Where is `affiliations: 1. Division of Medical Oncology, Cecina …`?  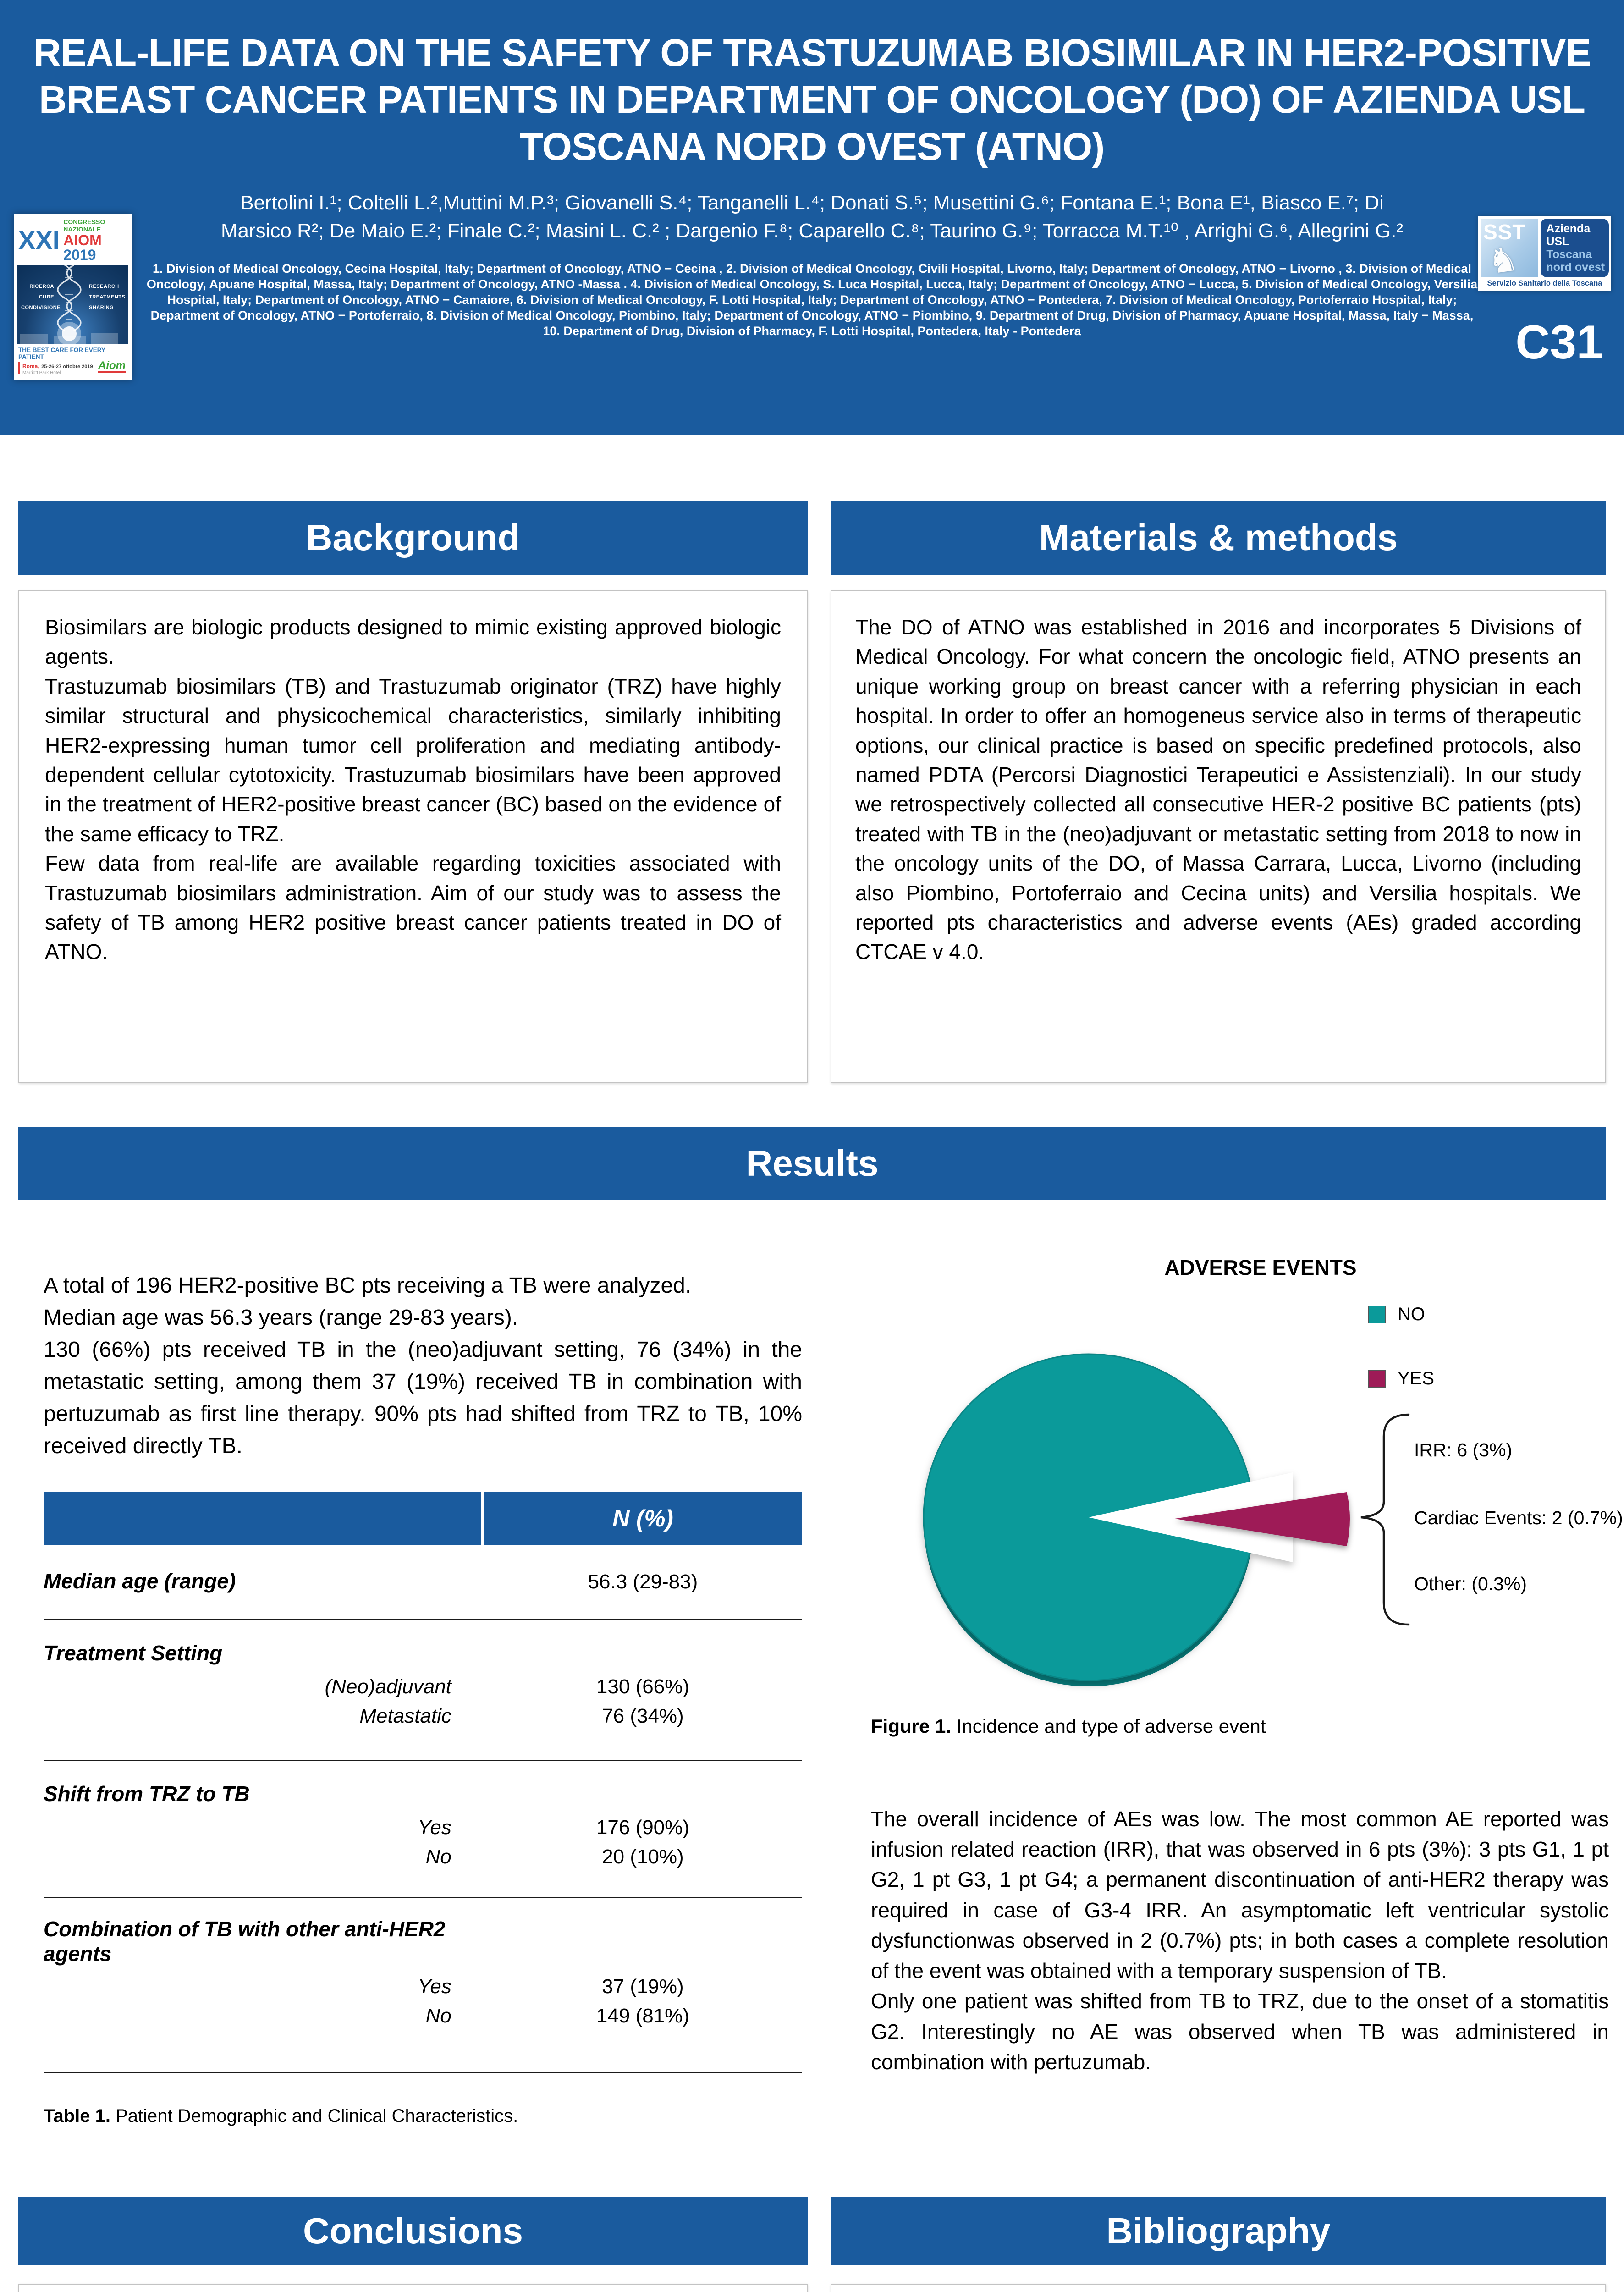 affiliations: 1. Division of Medical Oncology, Cecina … is located at coordinates (812, 299).